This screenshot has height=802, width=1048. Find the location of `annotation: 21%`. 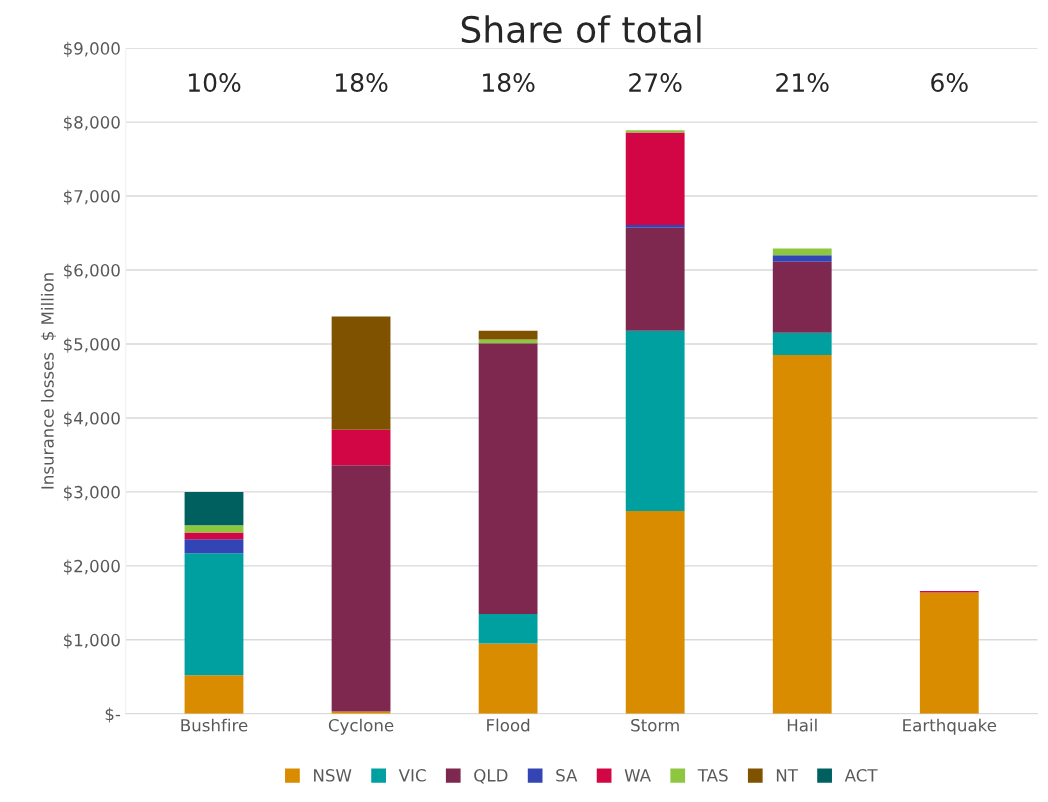

annotation: 21% is located at coordinates (802, 82).